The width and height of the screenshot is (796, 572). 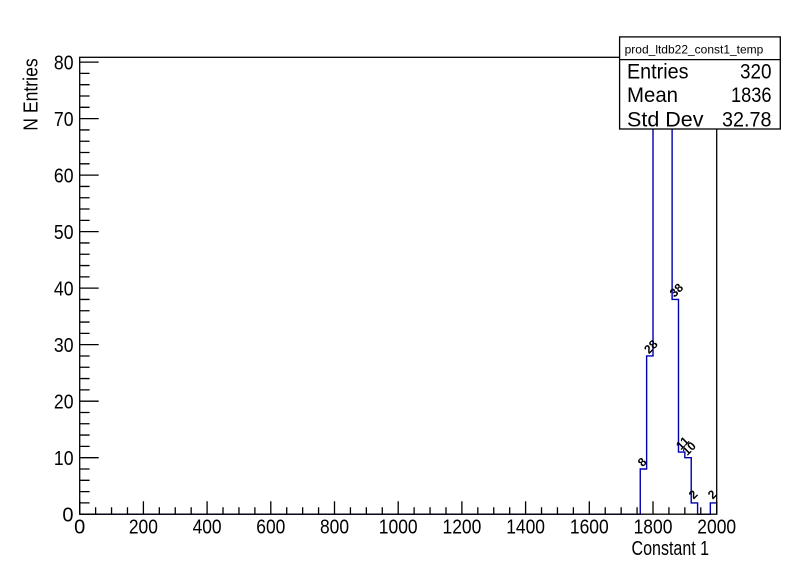 What do you see at coordinates (589, 528) in the screenshot?
I see `svg-text: 1600` at bounding box center [589, 528].